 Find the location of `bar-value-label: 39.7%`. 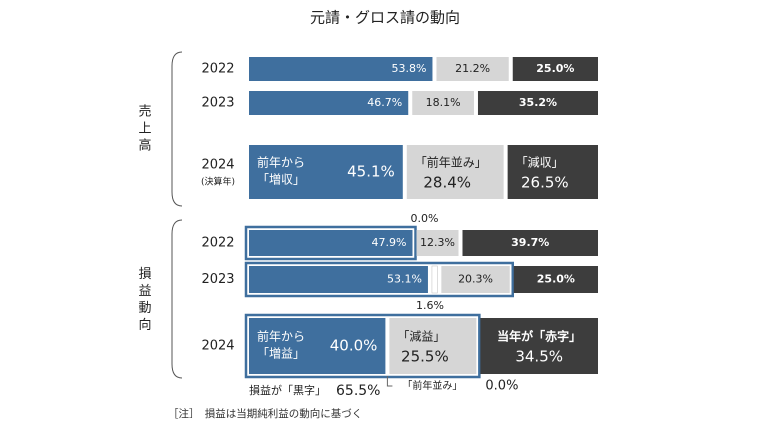

bar-value-label: 39.7% is located at coordinates (530, 242).